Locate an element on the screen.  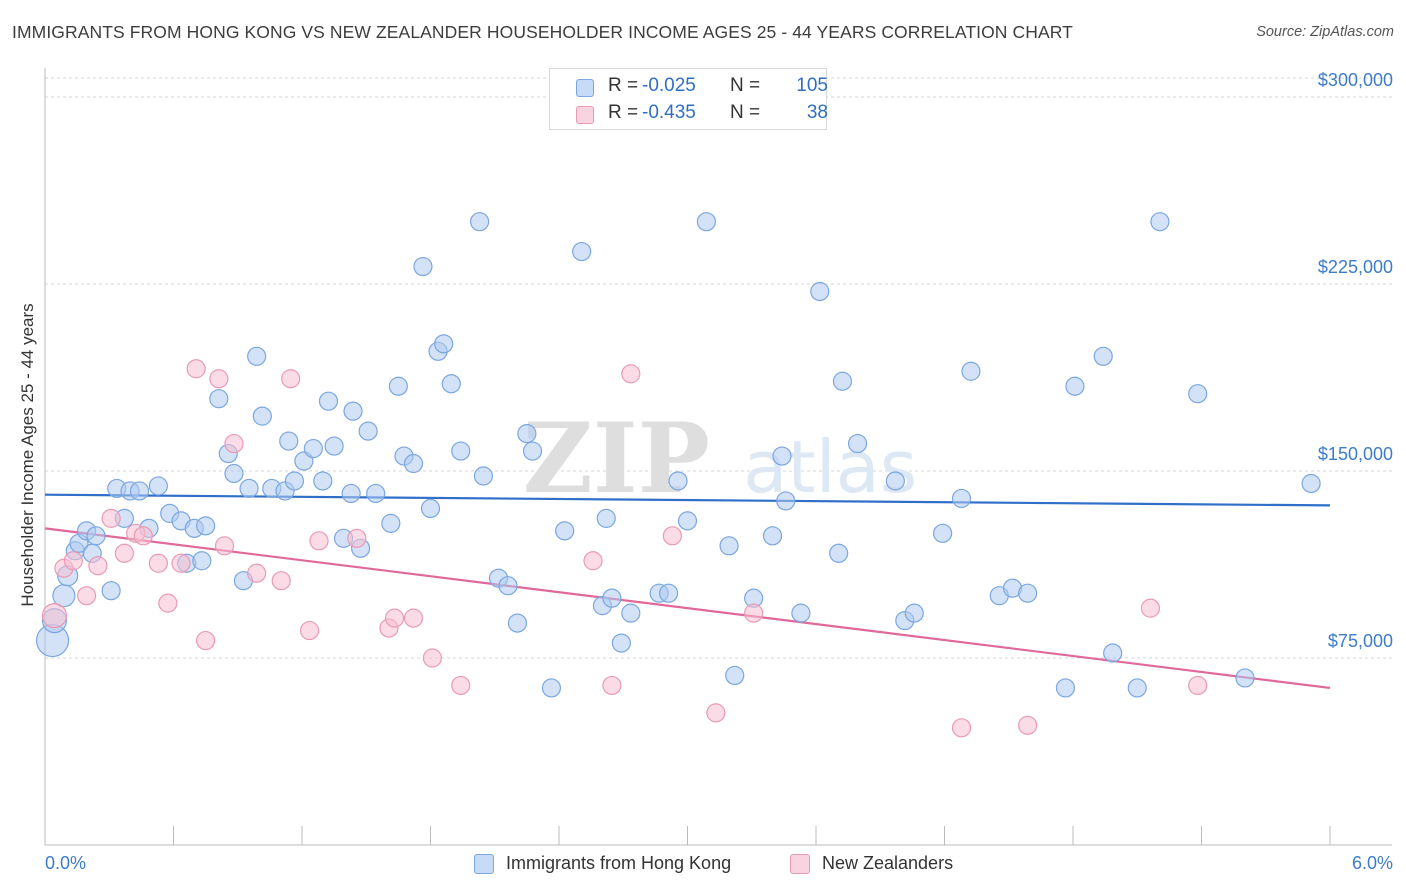
x-tick-label: 6.0% is located at coordinates (1372, 863).